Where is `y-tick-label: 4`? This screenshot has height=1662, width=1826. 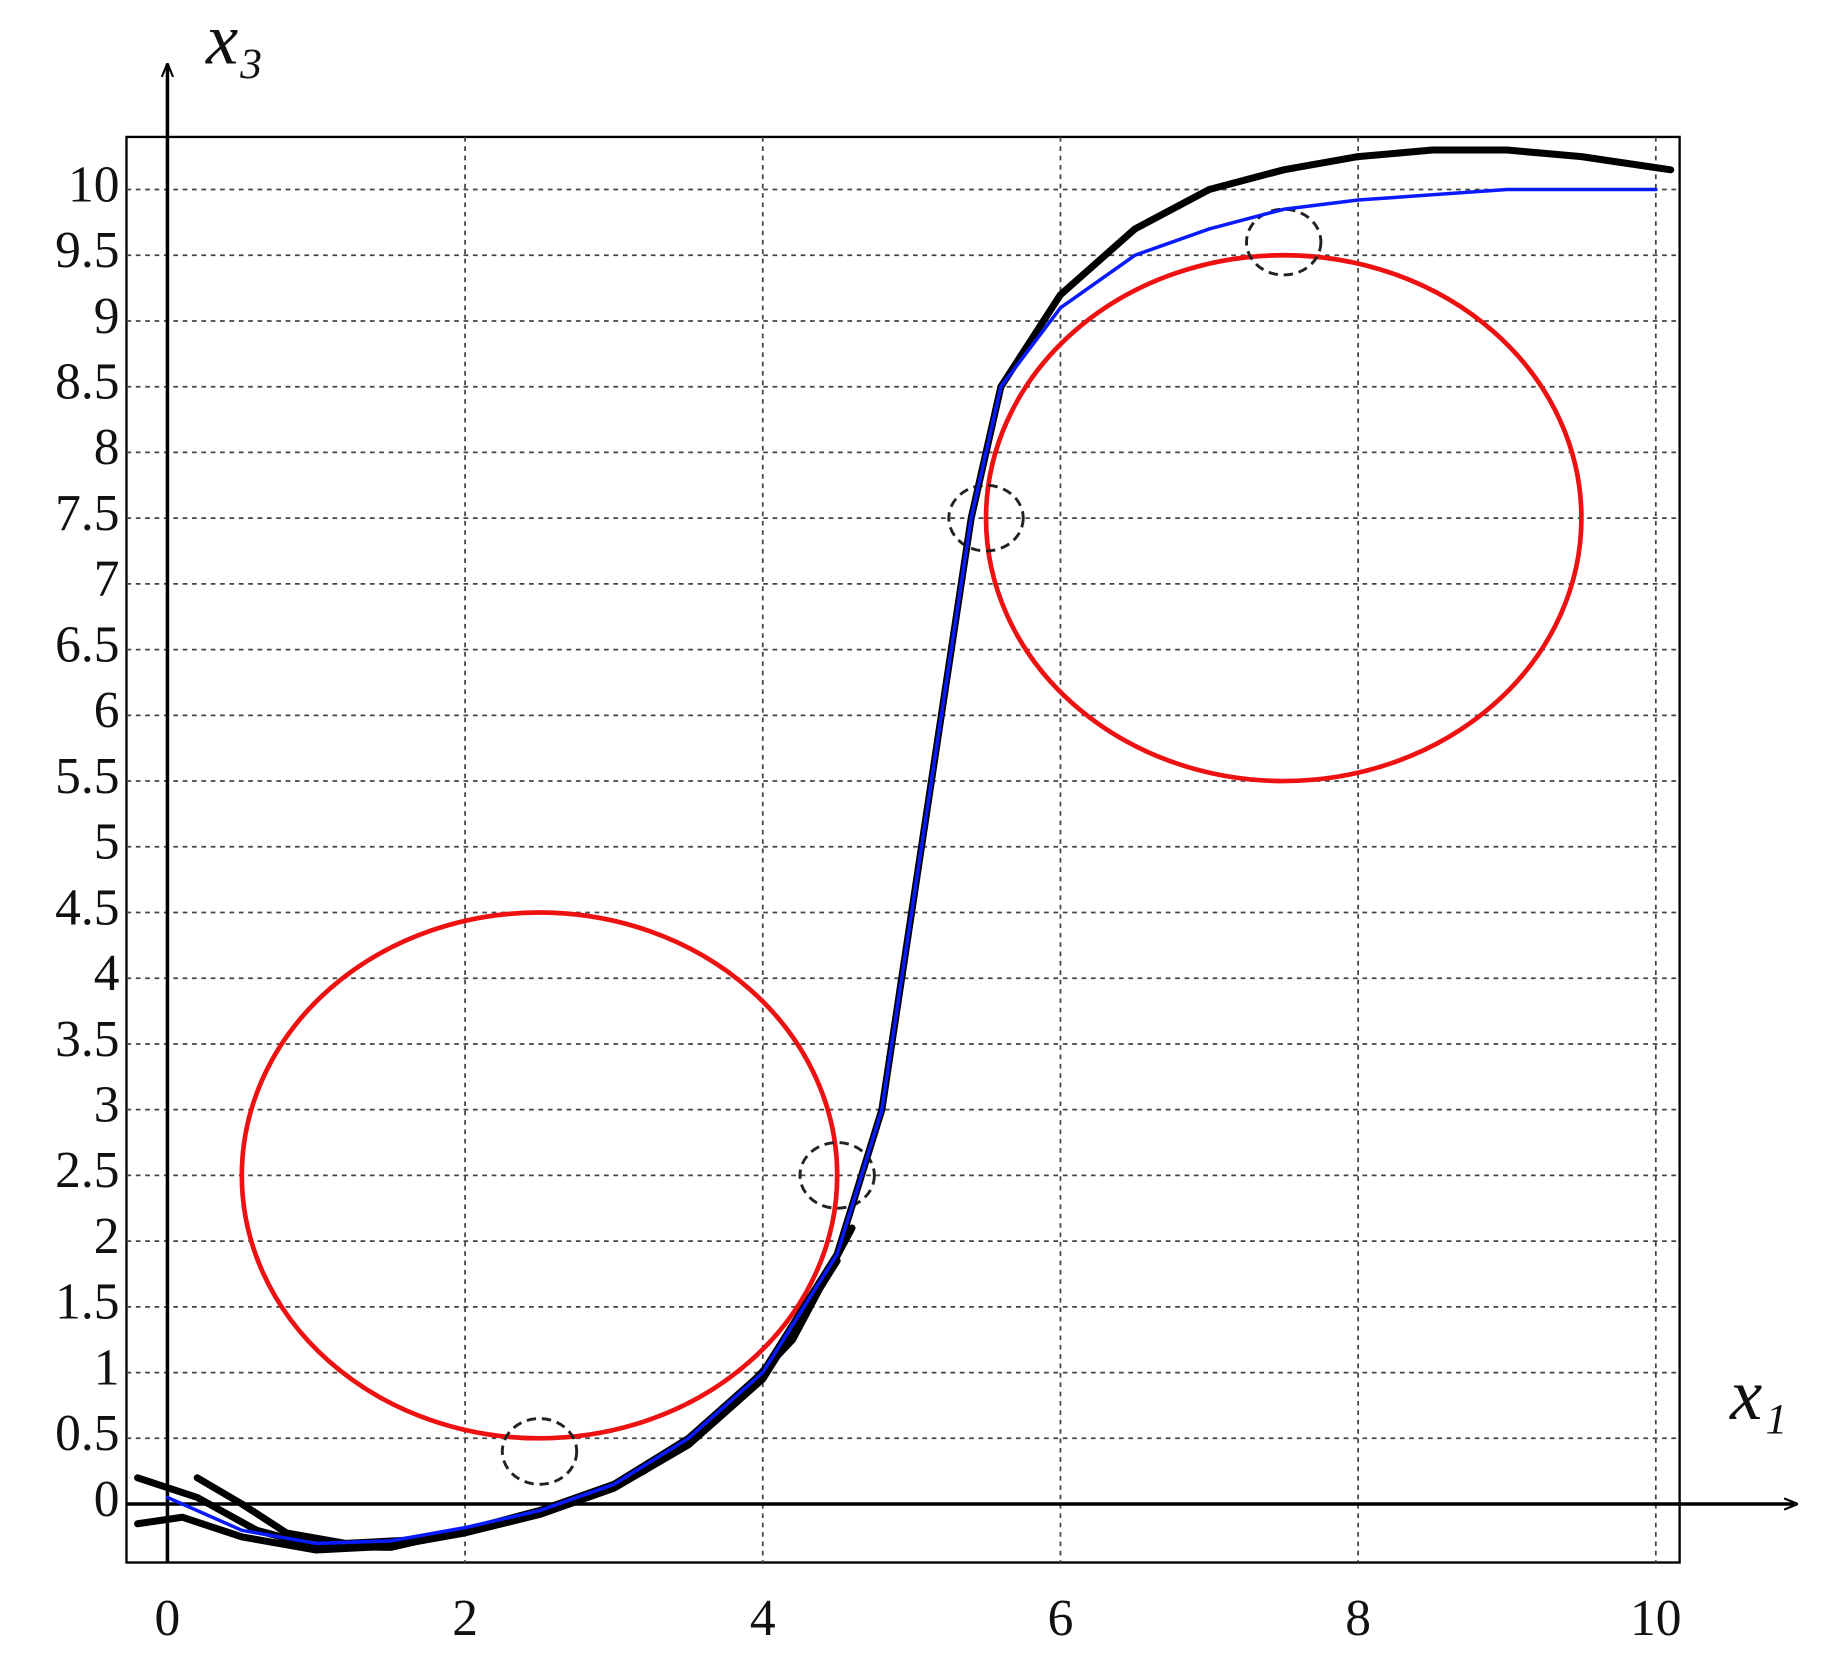
y-tick-label: 4 is located at coordinates (107, 973).